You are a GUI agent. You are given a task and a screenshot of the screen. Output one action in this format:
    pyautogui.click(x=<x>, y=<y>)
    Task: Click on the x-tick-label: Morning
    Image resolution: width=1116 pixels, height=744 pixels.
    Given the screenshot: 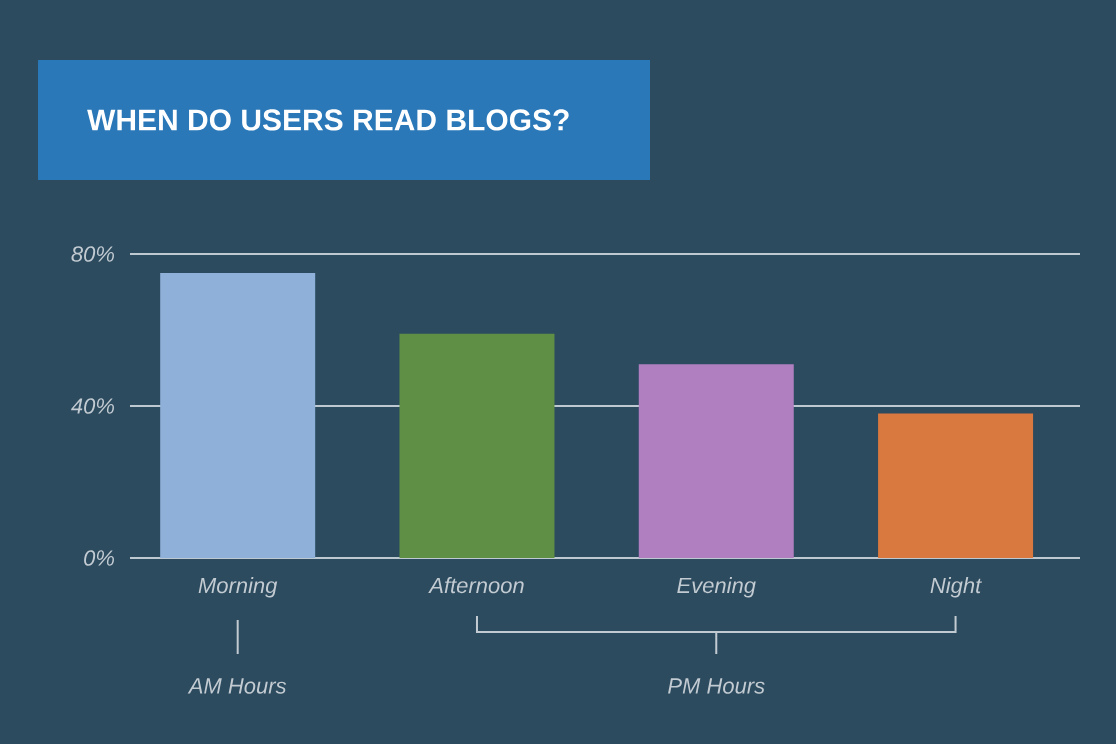 What is the action you would take?
    pyautogui.click(x=238, y=587)
    